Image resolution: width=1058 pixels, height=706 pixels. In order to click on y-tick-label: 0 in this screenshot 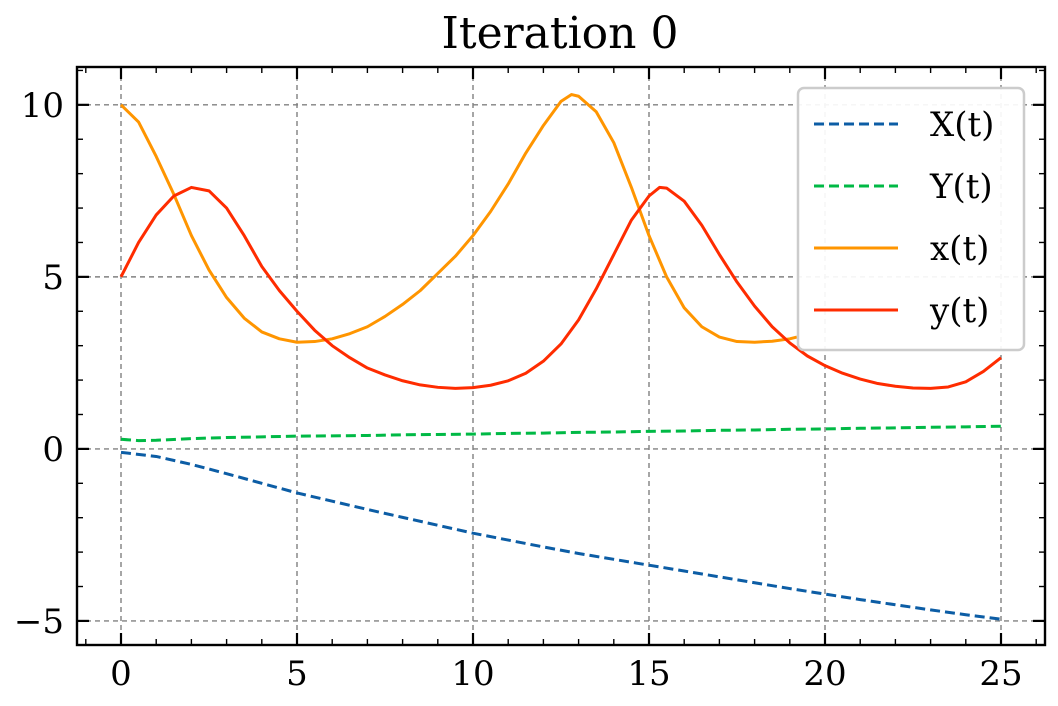, I will do `click(53, 450)`.